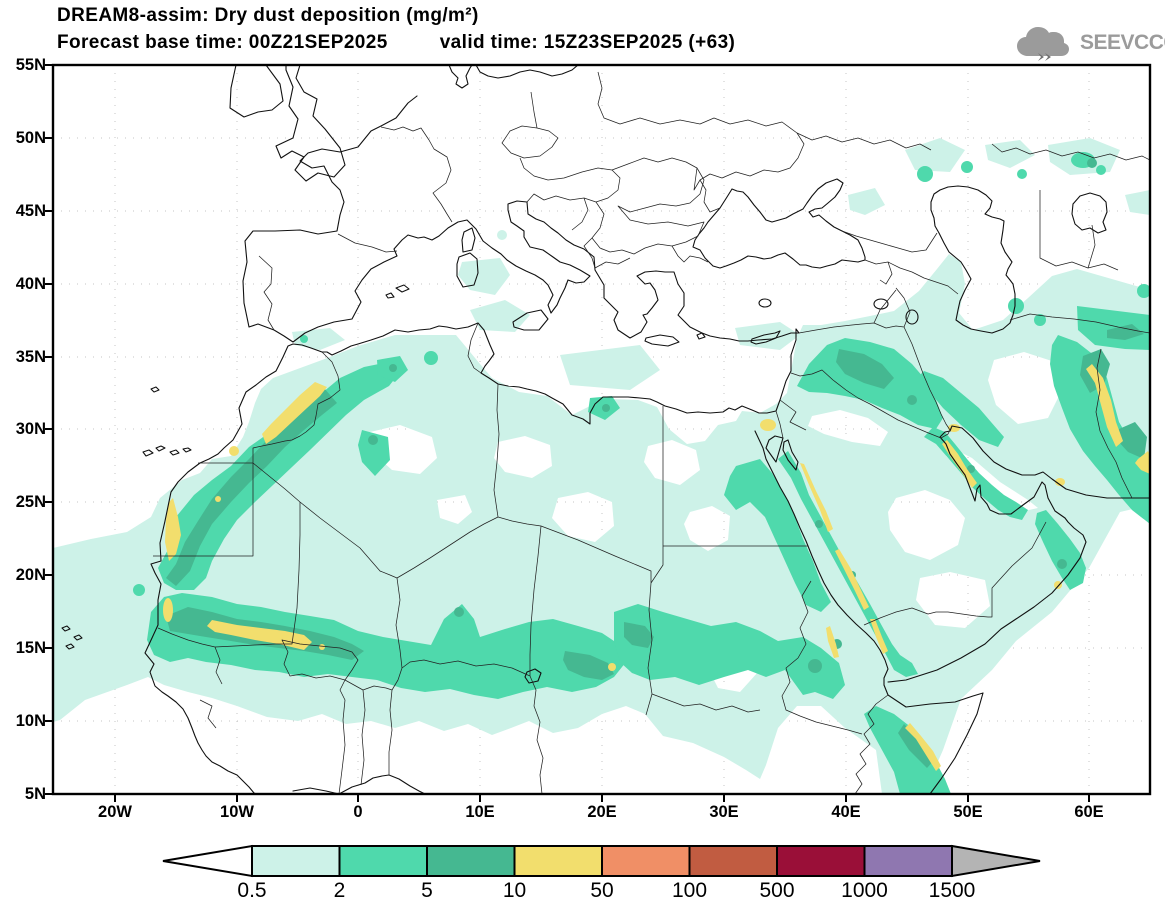  Describe the element at coordinates (222, 42) in the screenshot. I see `forecast-base-time: Forecast base time: 00Z21SEP2025` at that location.